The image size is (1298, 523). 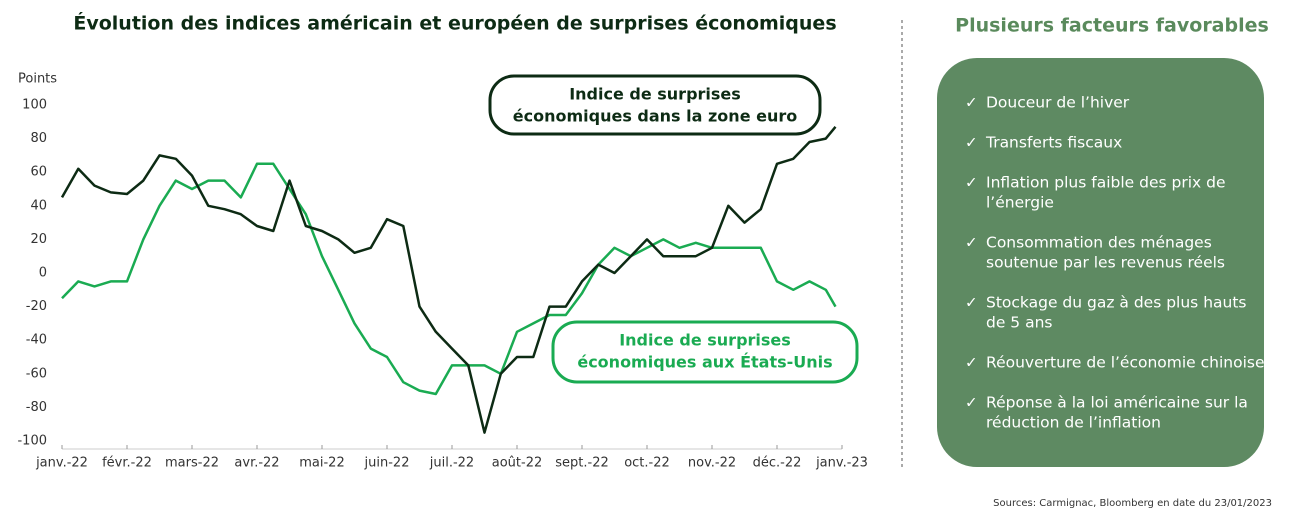 What do you see at coordinates (1116, 303) in the screenshot?
I see `panel-item: Stockage du gaz à des plus hauts` at bounding box center [1116, 303].